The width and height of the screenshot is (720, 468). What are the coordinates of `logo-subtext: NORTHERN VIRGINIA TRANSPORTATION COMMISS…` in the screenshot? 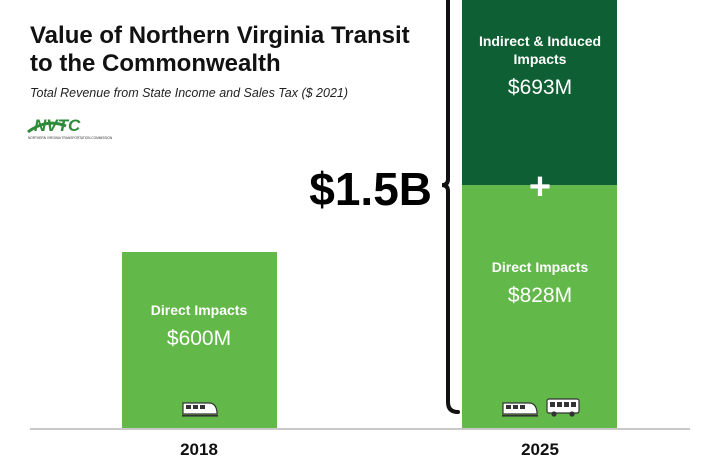 It's located at (70, 138).